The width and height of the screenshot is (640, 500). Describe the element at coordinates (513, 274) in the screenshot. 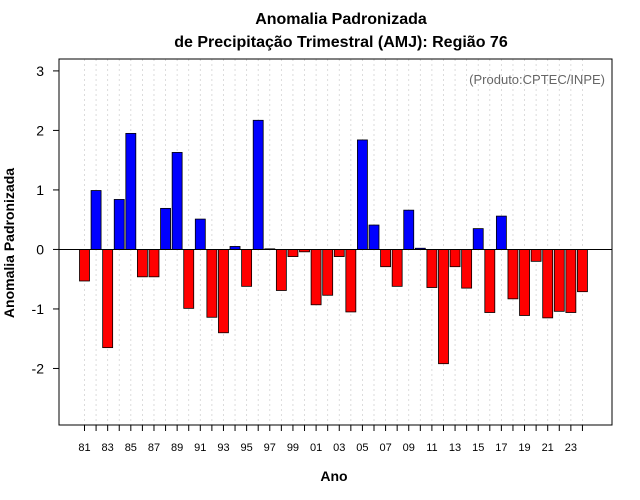

I see `bar-2018` at that location.